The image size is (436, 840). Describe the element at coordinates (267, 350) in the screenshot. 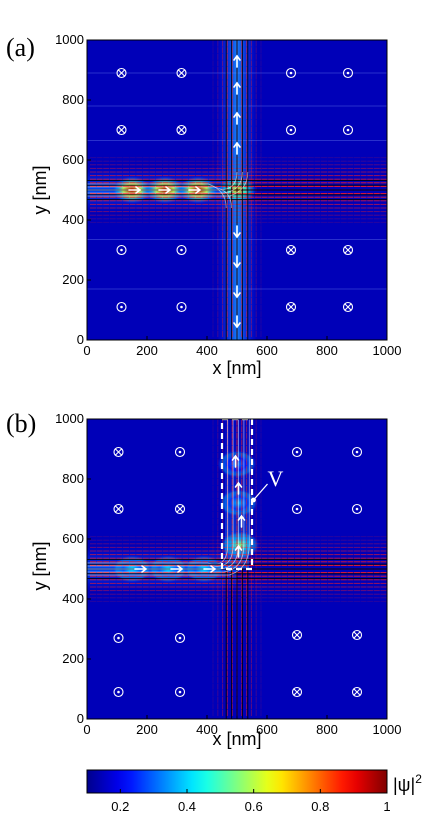

I see `x-tick-label: 600` at that location.